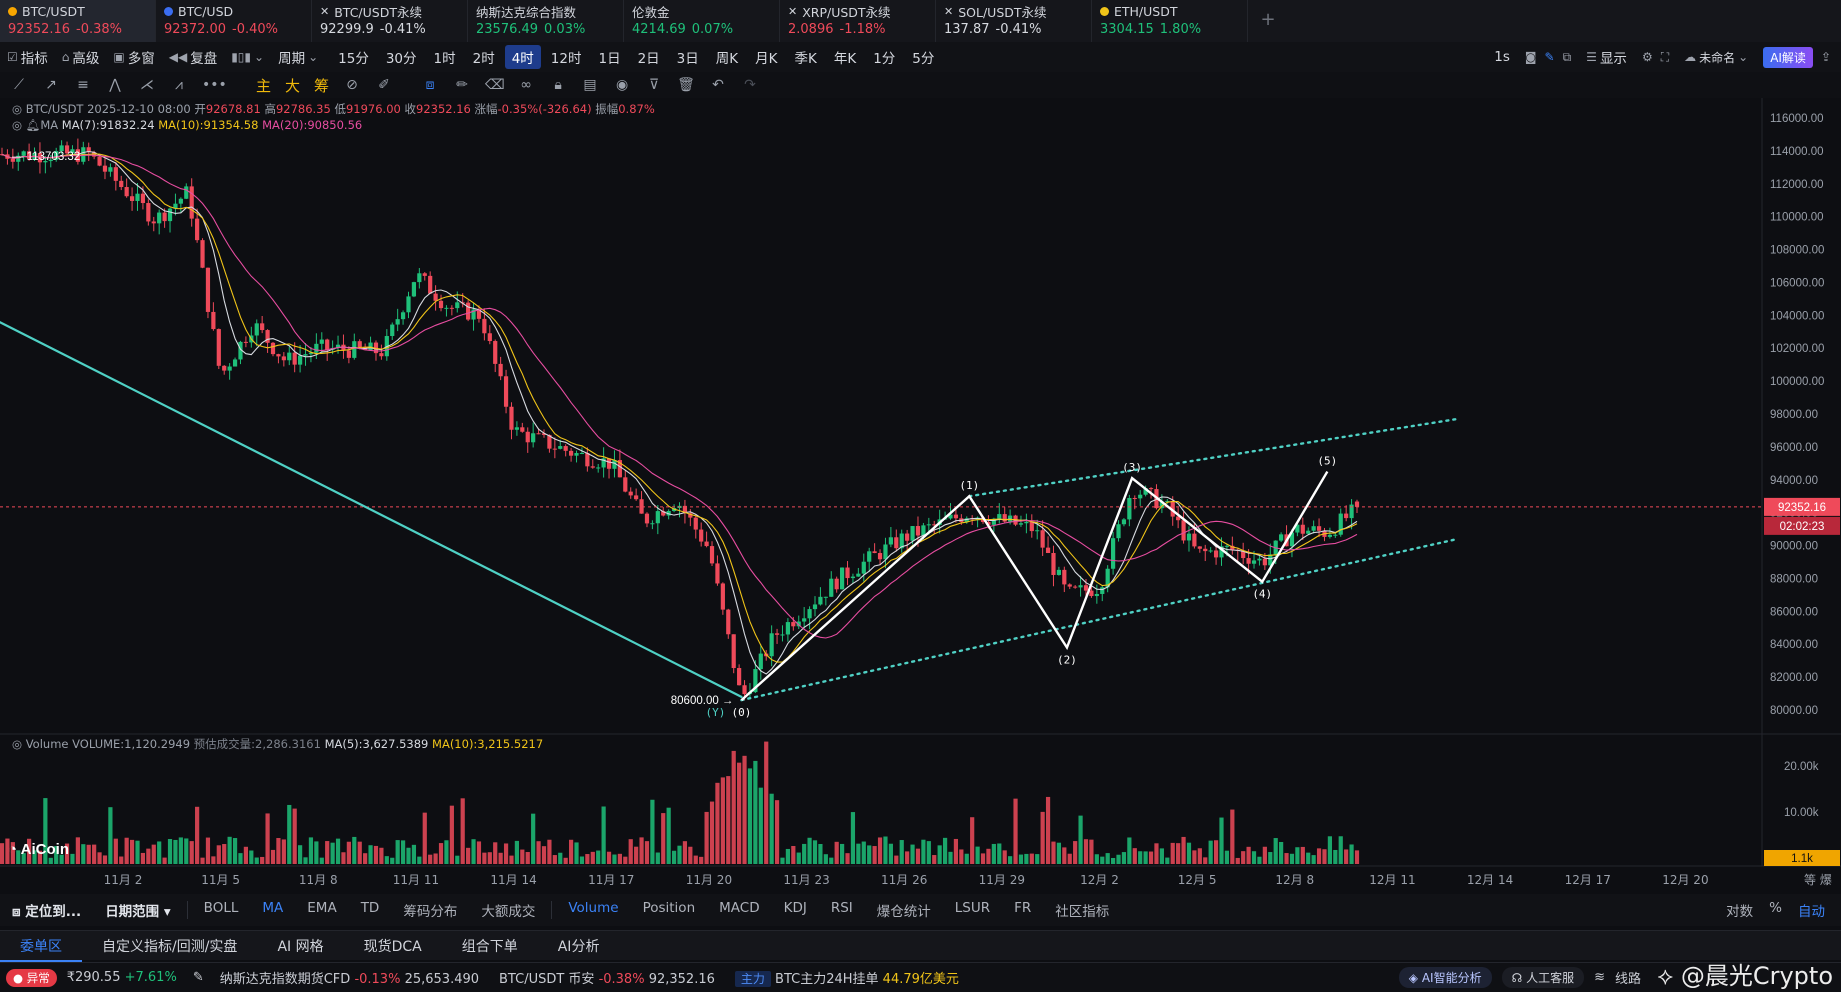 This screenshot has height=992, width=1841. What do you see at coordinates (247, 57) in the screenshot?
I see `chart-type-button: ▮▯▮ ⌄` at bounding box center [247, 57].